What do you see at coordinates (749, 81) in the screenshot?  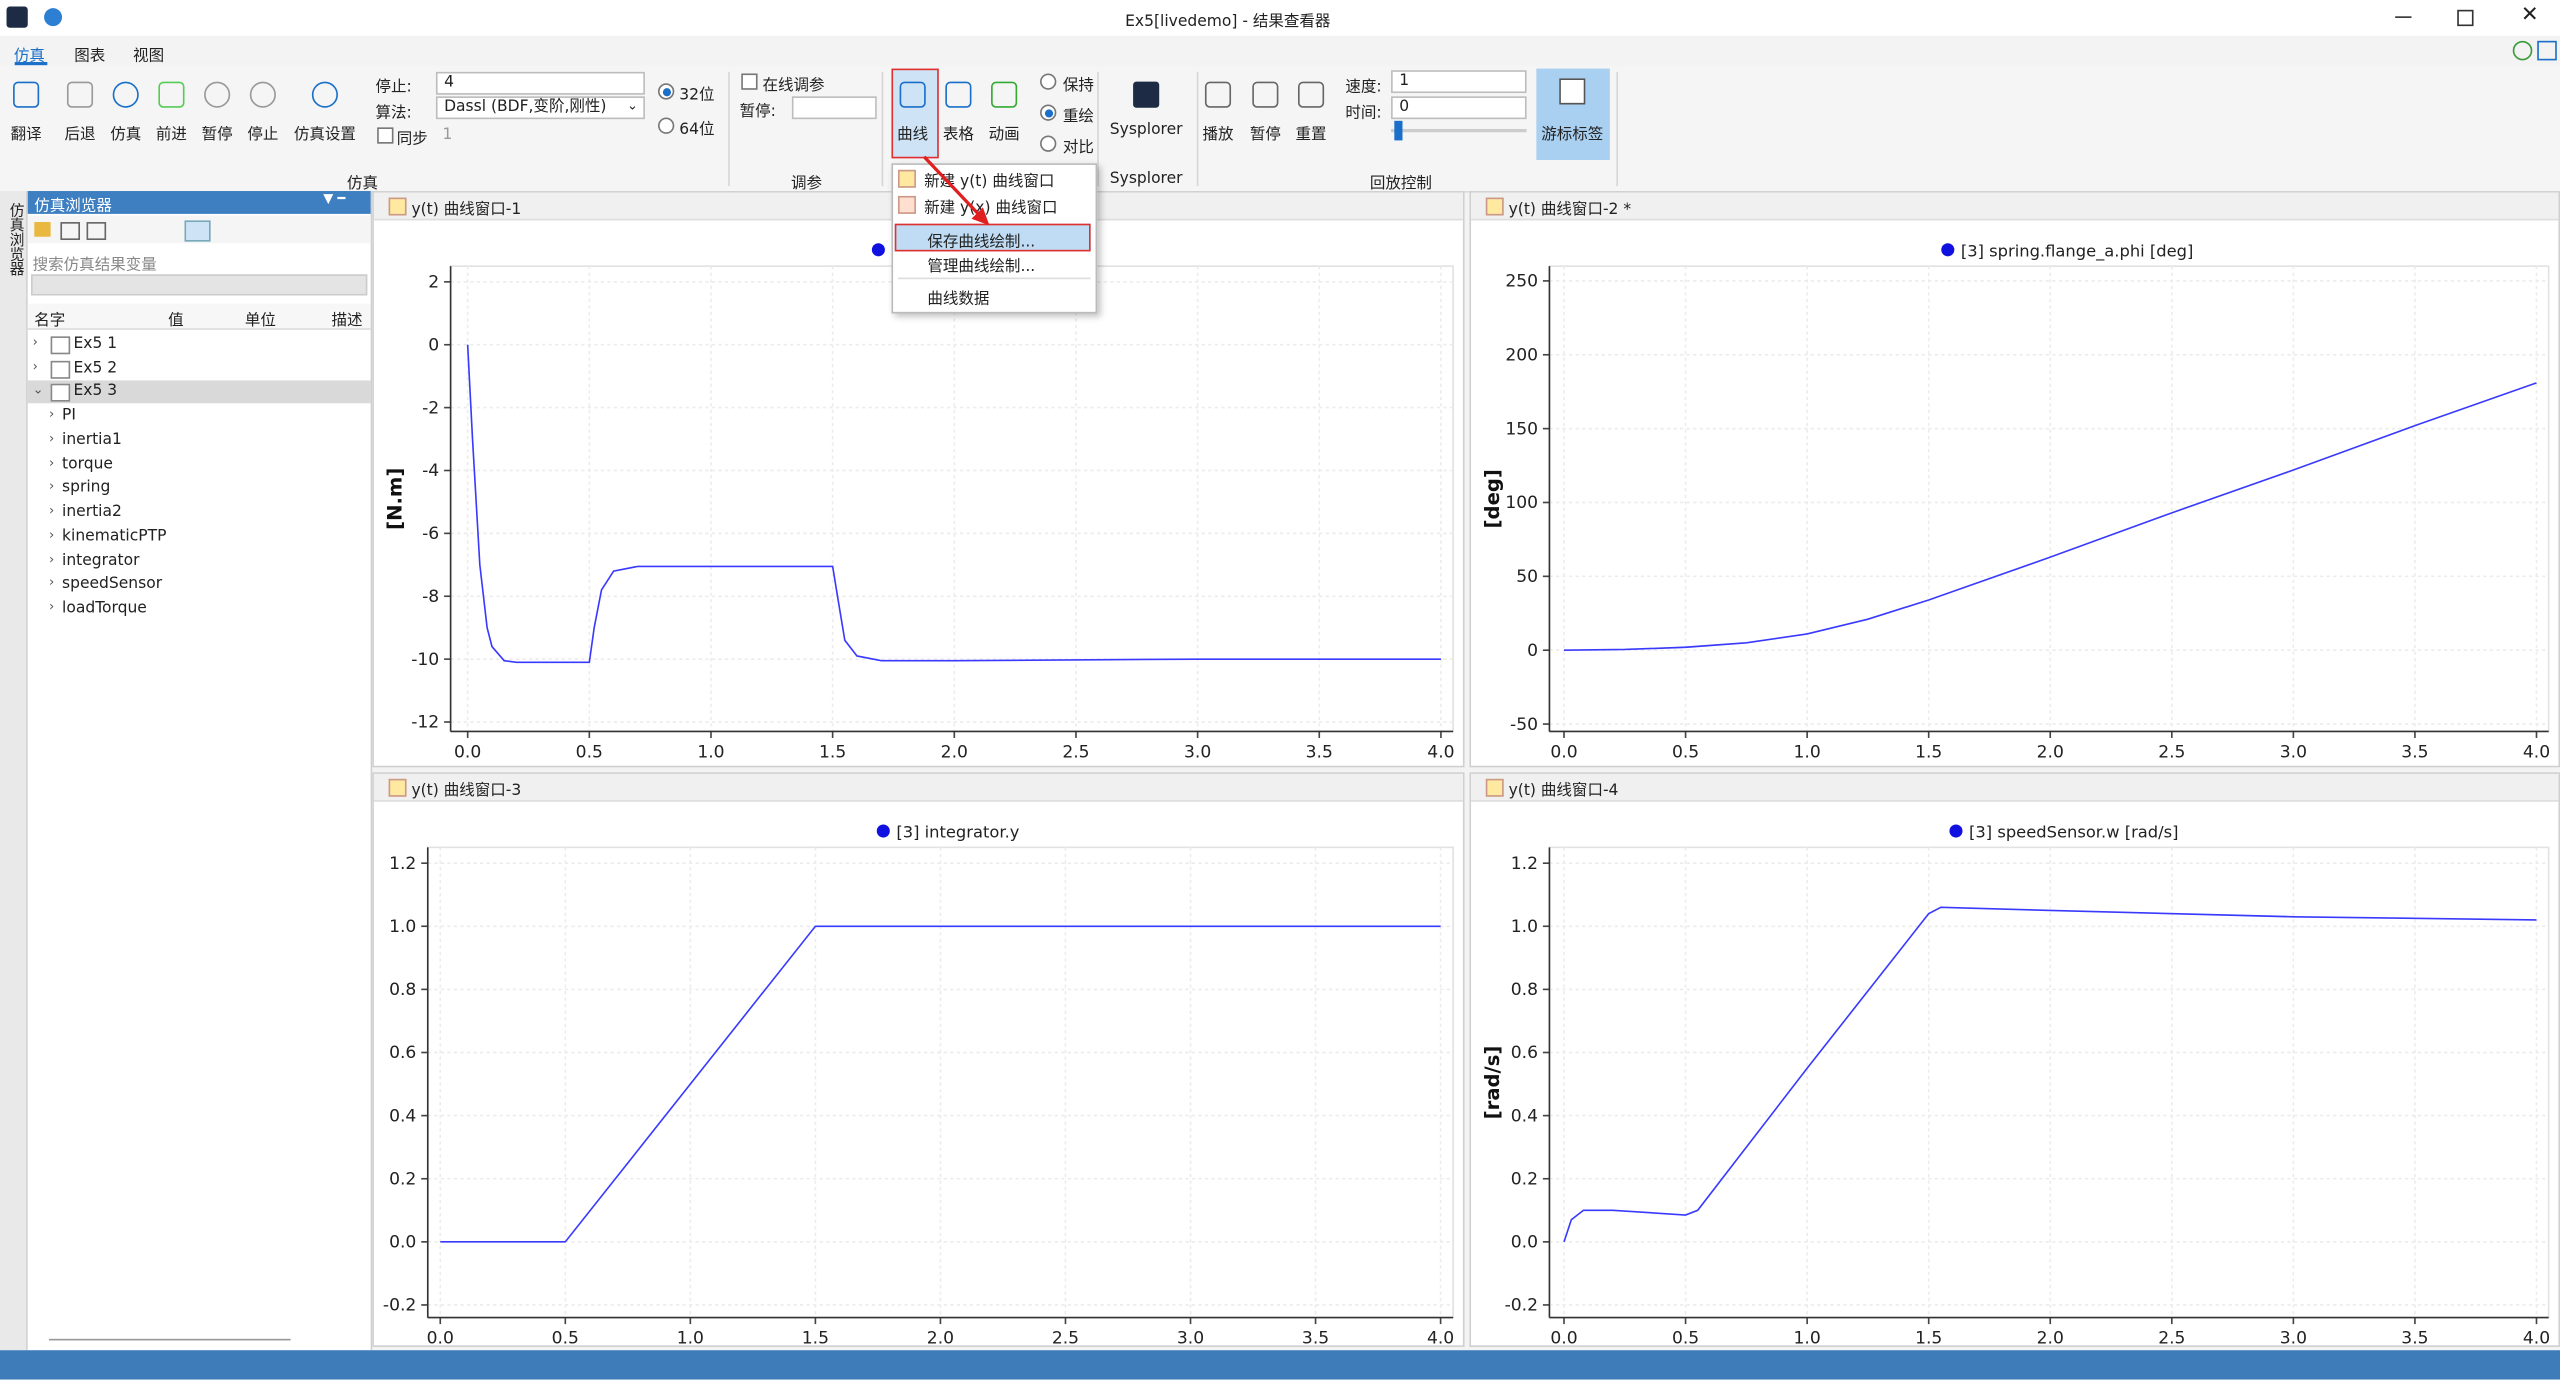 I see `online-checkbox` at bounding box center [749, 81].